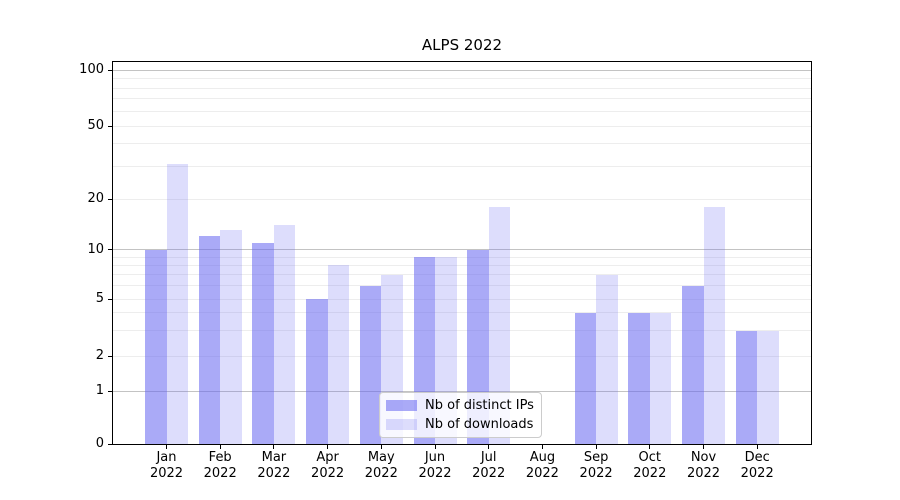 The height and width of the screenshot is (500, 900). What do you see at coordinates (338, 354) in the screenshot?
I see `bar-downloads-apr` at bounding box center [338, 354].